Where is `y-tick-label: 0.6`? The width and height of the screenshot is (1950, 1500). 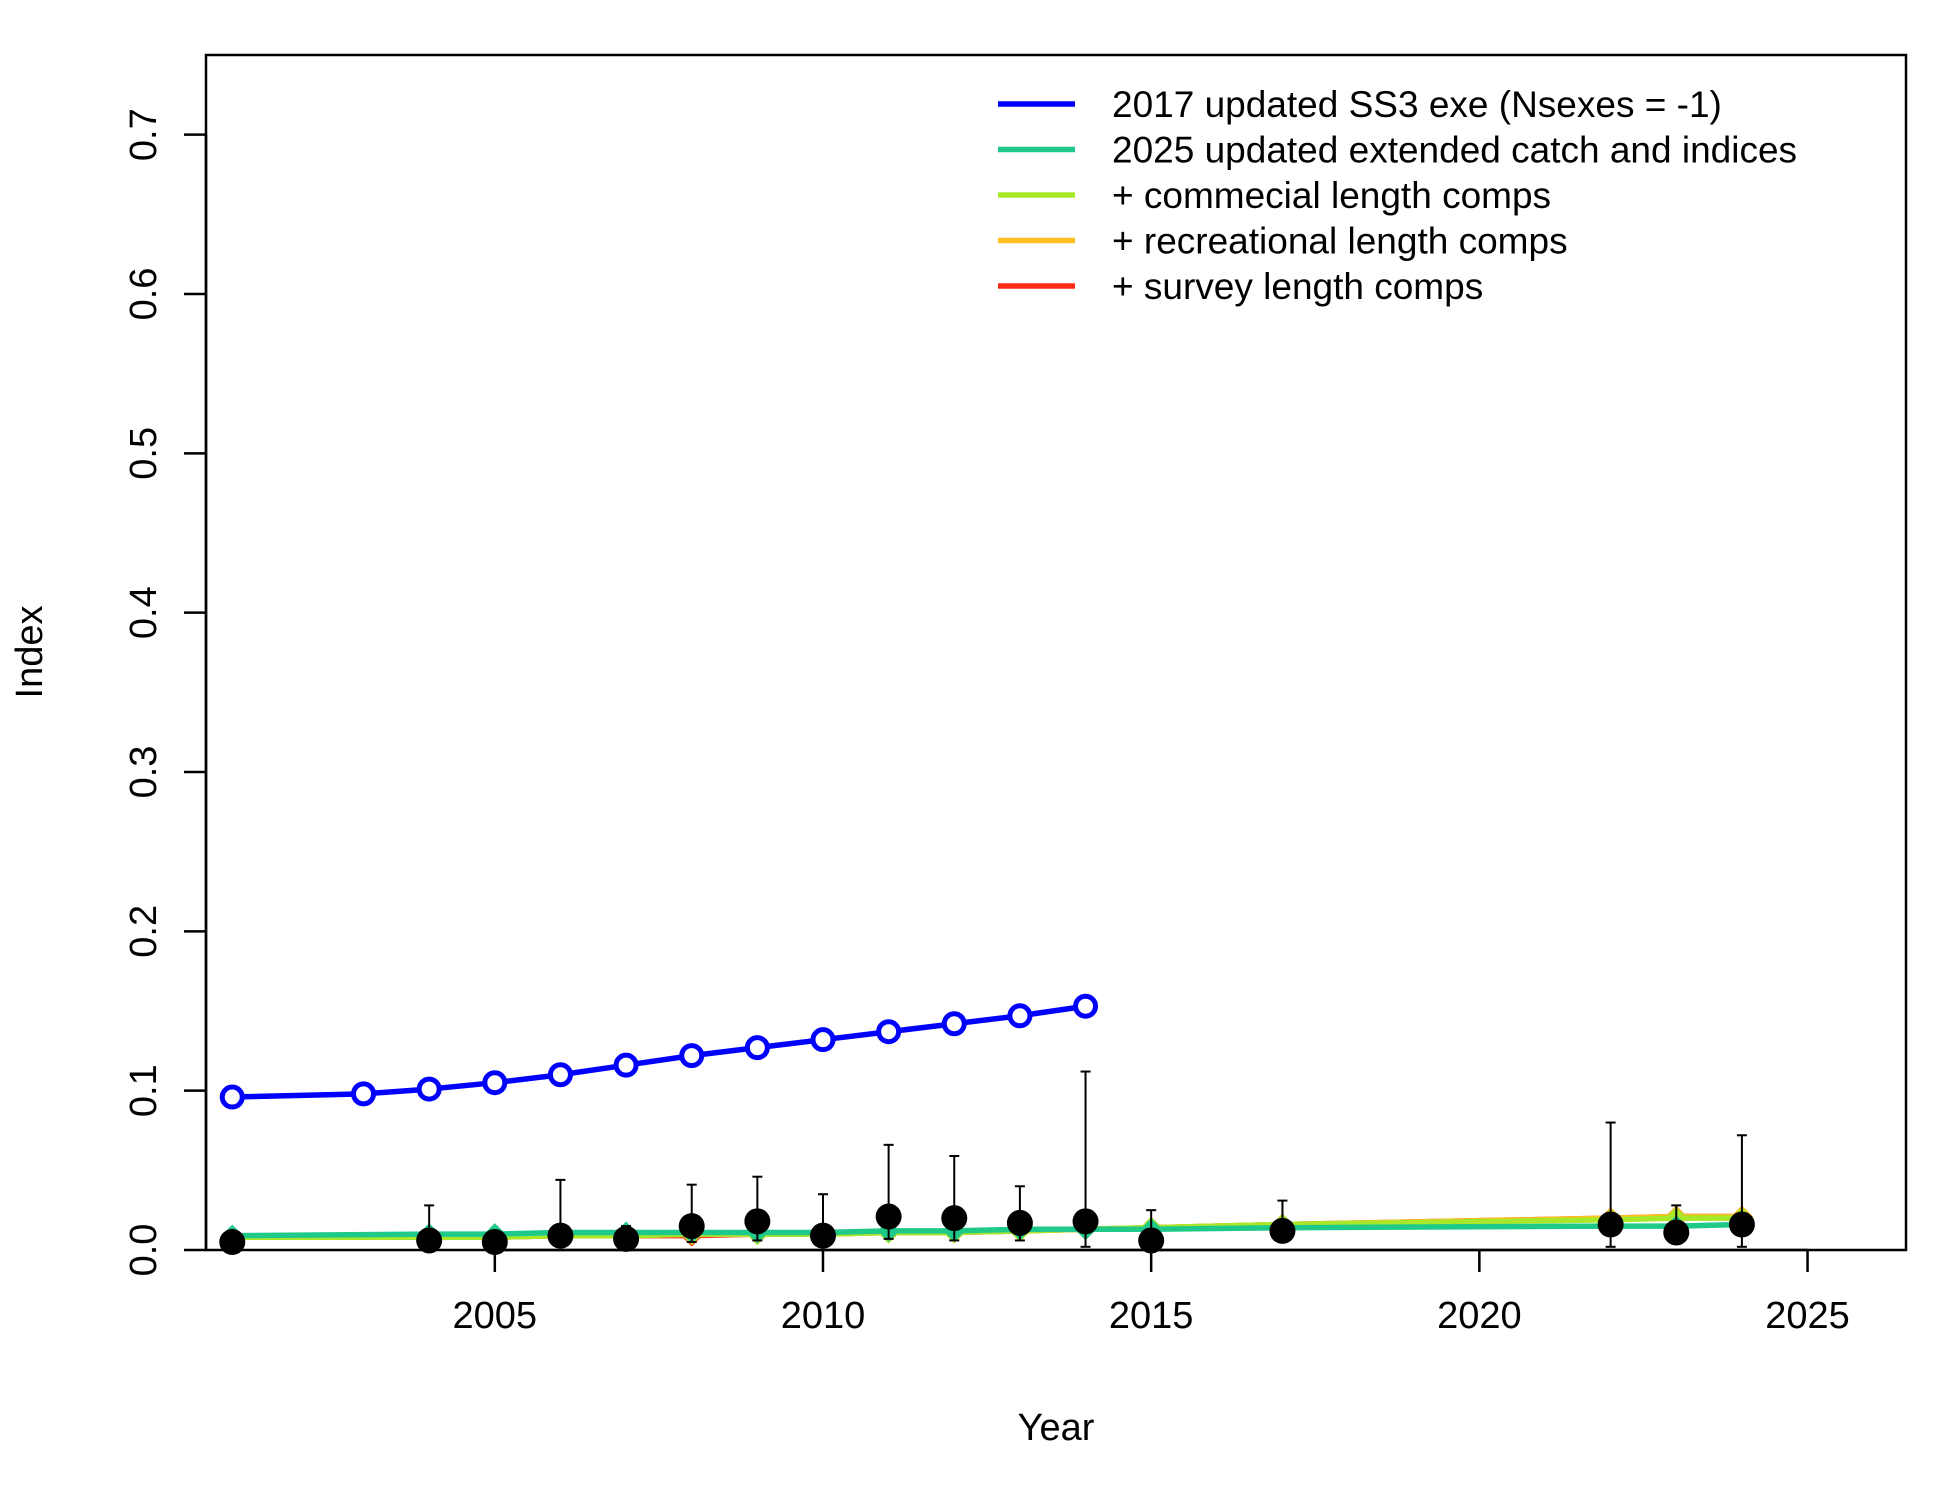 y-tick-label: 0.6 is located at coordinates (144, 294).